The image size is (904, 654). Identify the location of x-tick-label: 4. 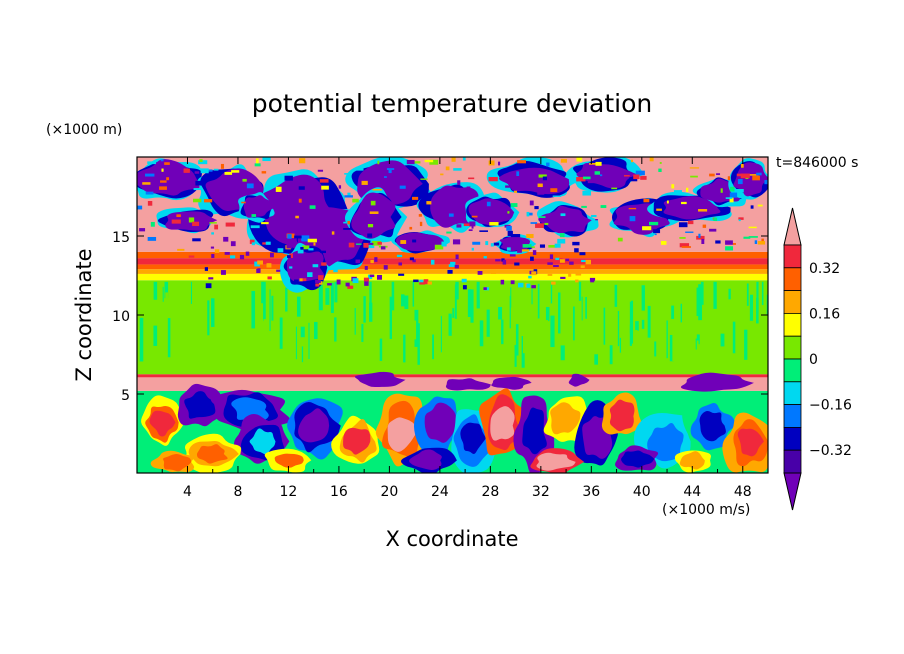
(187, 492).